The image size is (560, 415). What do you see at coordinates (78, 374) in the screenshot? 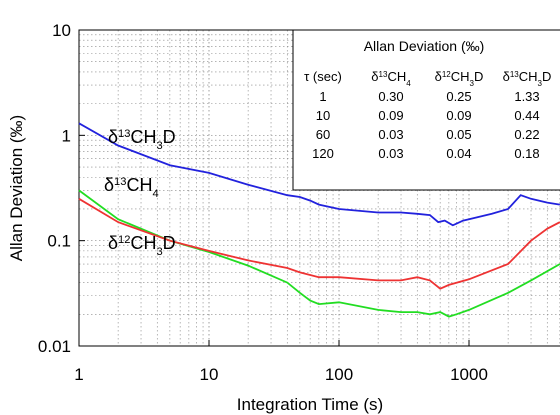
I see `x-tick-label: 1` at bounding box center [78, 374].